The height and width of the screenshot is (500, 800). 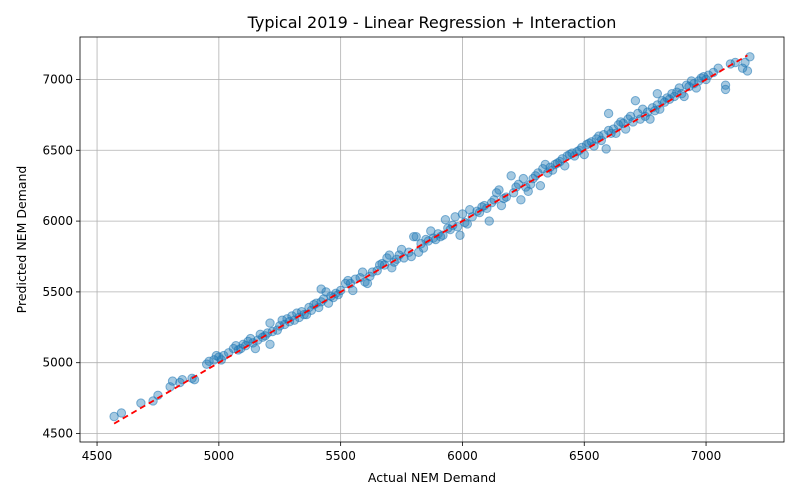 What do you see at coordinates (57, 292) in the screenshot?
I see `y-tick-label: 5500` at bounding box center [57, 292].